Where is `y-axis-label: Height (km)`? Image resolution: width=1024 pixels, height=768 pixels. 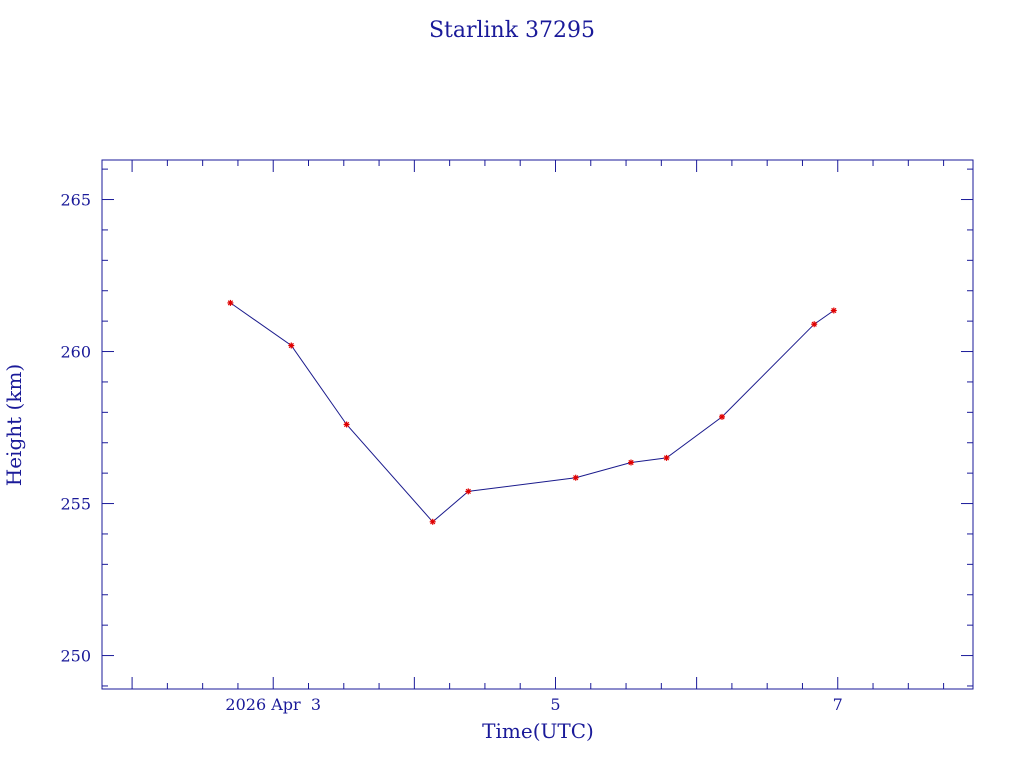 y-axis-label: Height (km) is located at coordinates (14, 425).